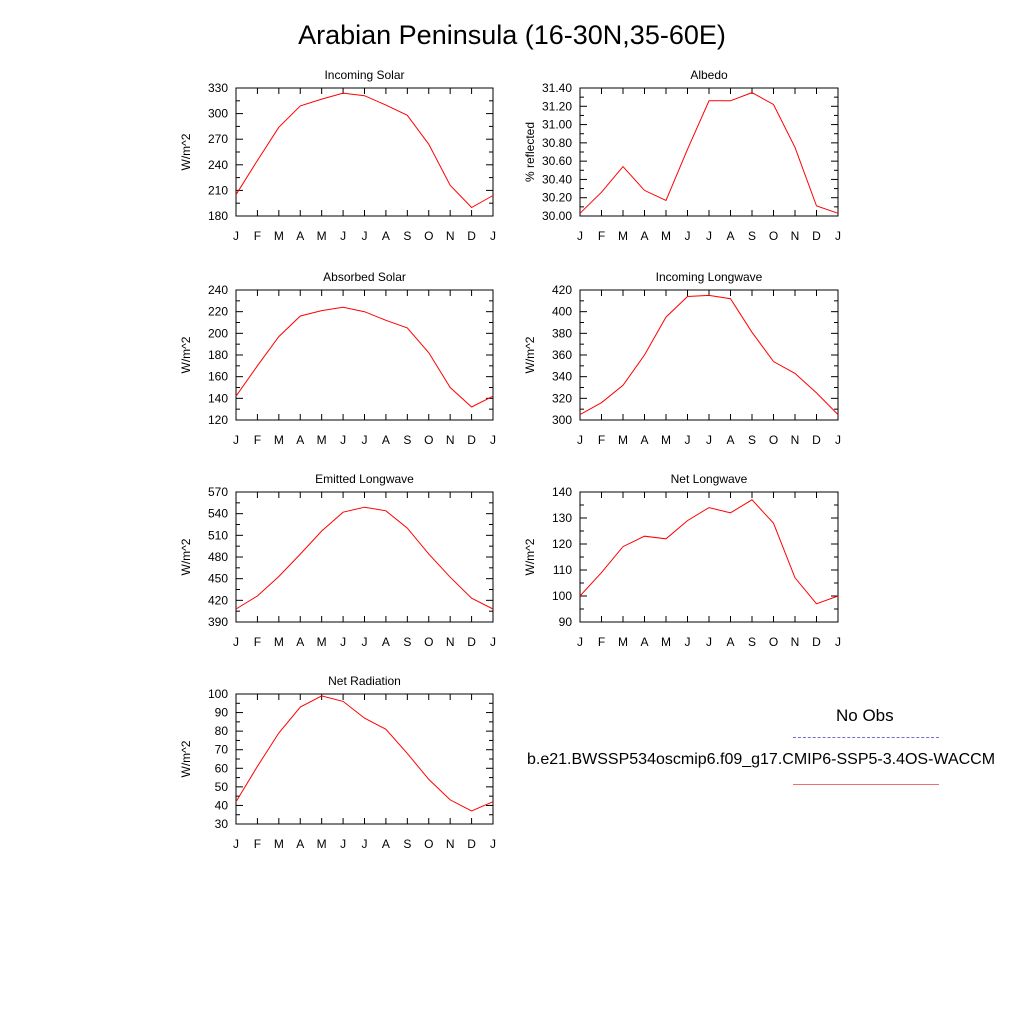 Image resolution: width=1024 pixels, height=1024 pixels. What do you see at coordinates (838, 642) in the screenshot?
I see `x-tick-label-net-longwave: J` at bounding box center [838, 642].